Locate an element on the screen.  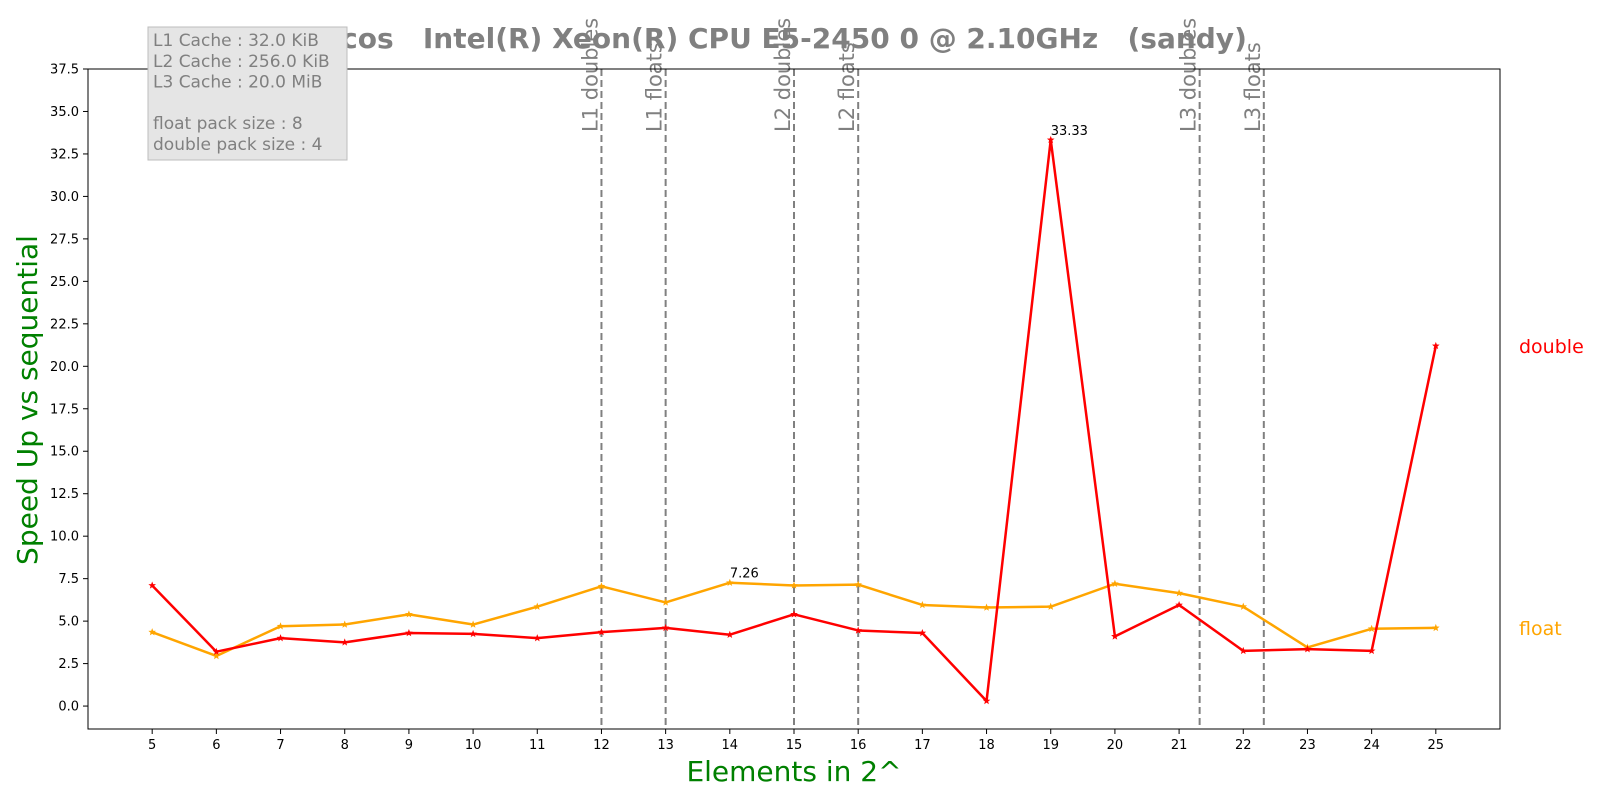
data-label: 33.33 is located at coordinates (1069, 131).